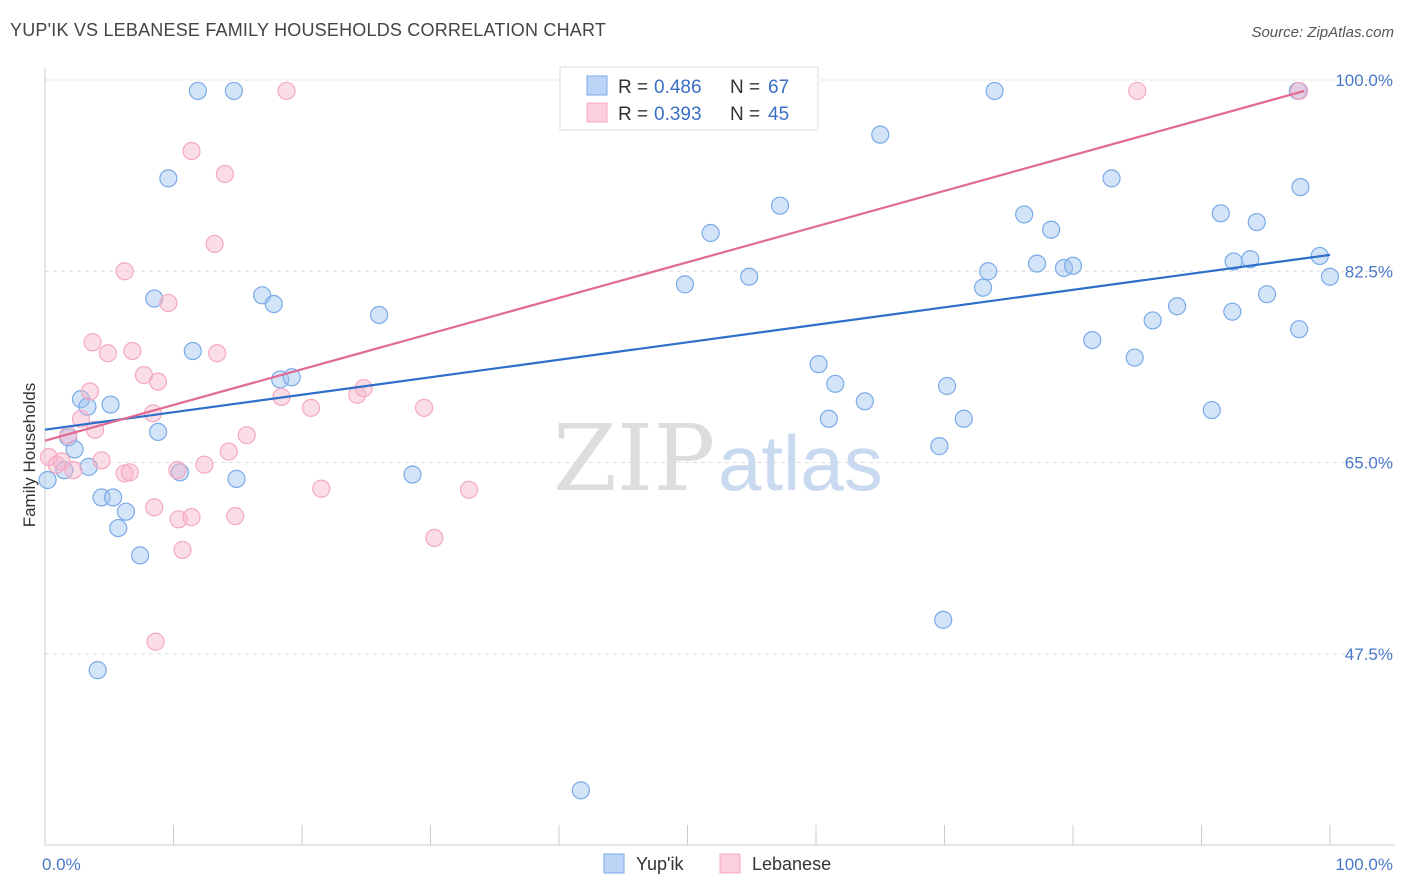 The width and height of the screenshot is (1406, 892). Describe the element at coordinates (778, 114) in the screenshot. I see `lebanese-n-value: 45` at that location.